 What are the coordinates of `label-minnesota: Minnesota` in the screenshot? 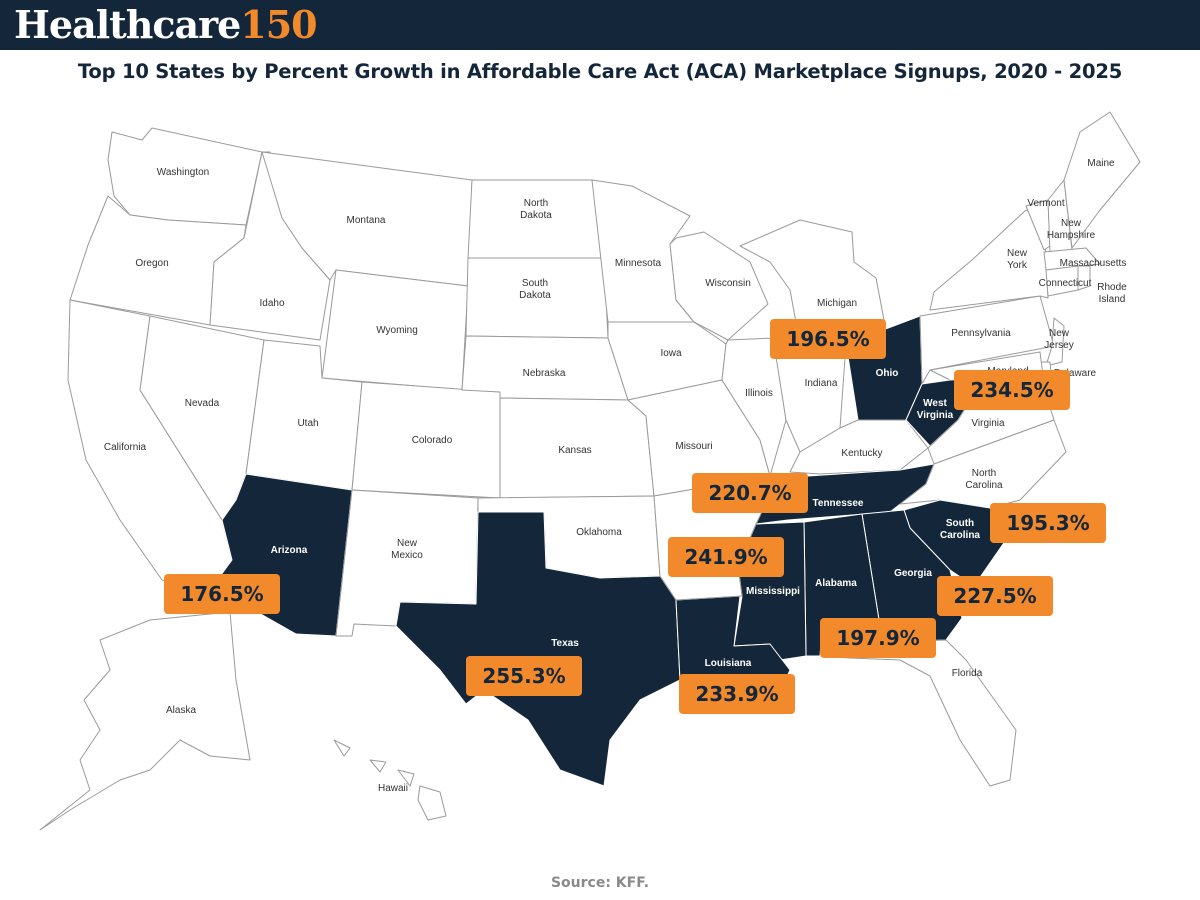 It's located at (638, 263).